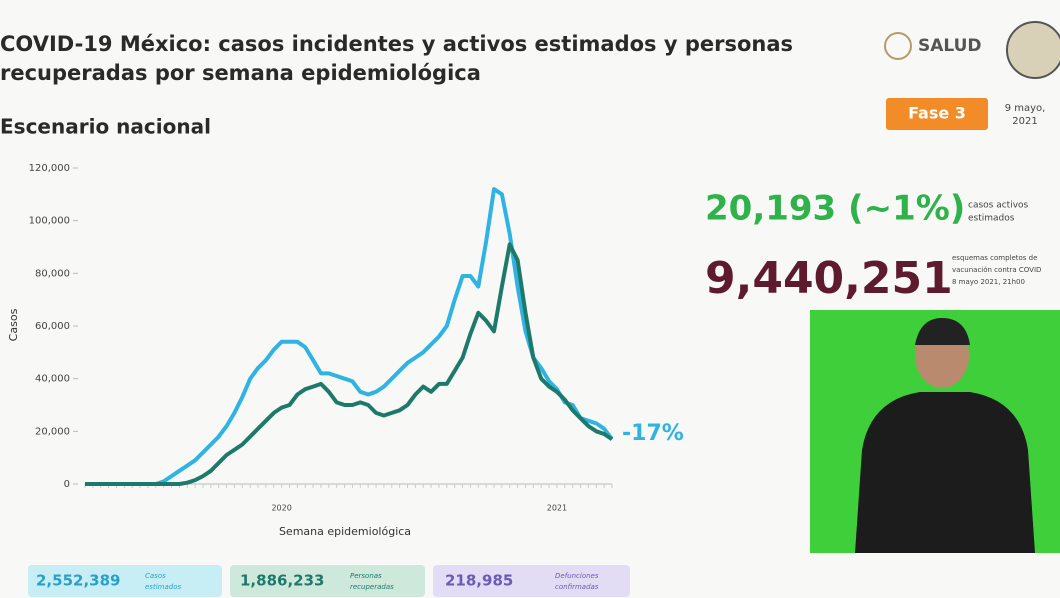 The width and height of the screenshot is (1060, 598). I want to click on interpreter-hair, so click(942, 331).